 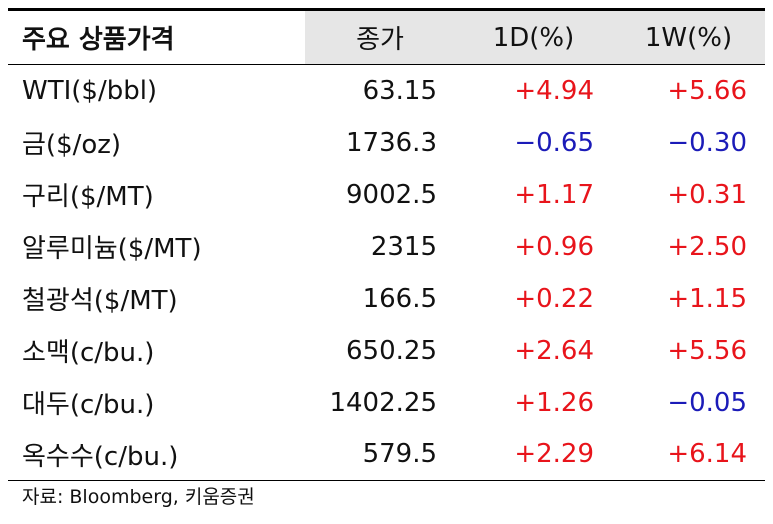 What do you see at coordinates (383, 402) in the screenshot?
I see `value-cell: 1402.25` at bounding box center [383, 402].